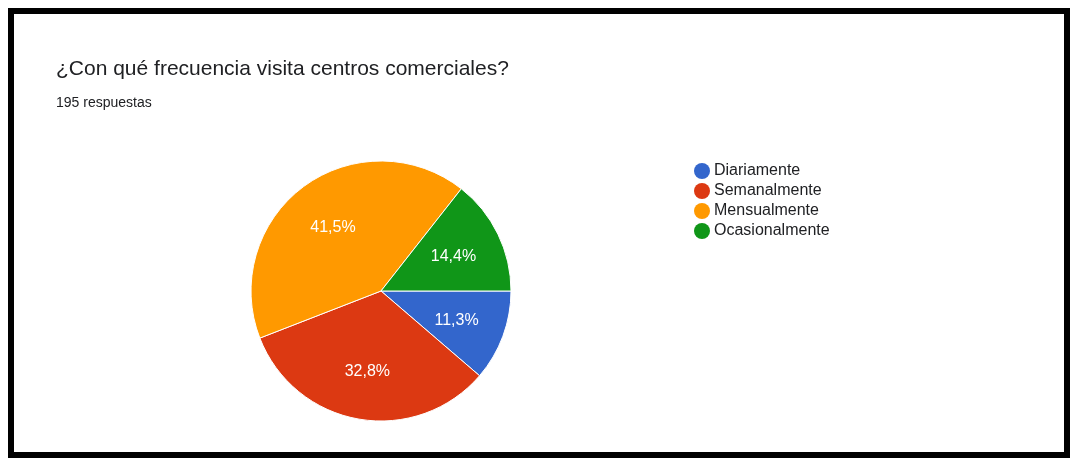 This screenshot has width=1078, height=466. Describe the element at coordinates (104, 102) in the screenshot. I see `text: 195 respuestas` at that location.